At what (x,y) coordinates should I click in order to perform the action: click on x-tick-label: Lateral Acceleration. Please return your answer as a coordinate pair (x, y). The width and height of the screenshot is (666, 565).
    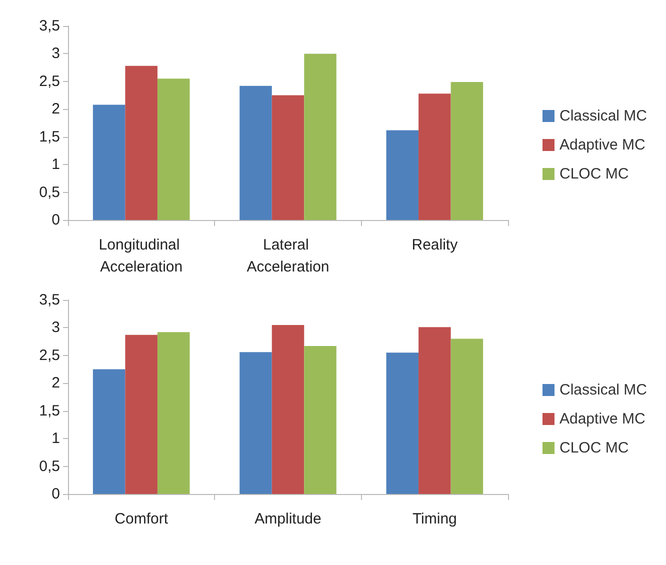
    Looking at the image, I should click on (288, 256).